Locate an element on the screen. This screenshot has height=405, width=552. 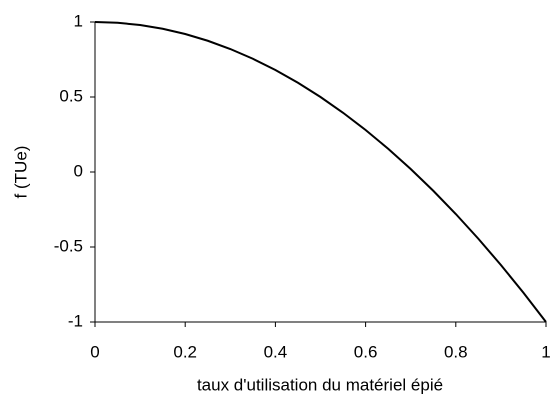
x-tick-label: 0 is located at coordinates (94, 351).